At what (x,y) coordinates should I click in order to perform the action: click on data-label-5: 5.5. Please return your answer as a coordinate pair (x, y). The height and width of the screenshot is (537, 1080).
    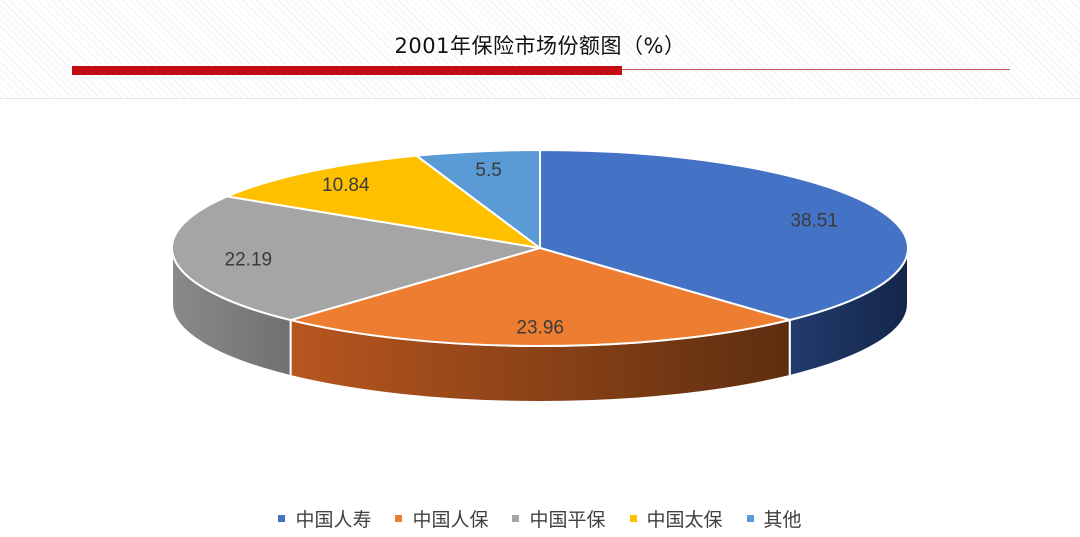
    Looking at the image, I should click on (488, 170).